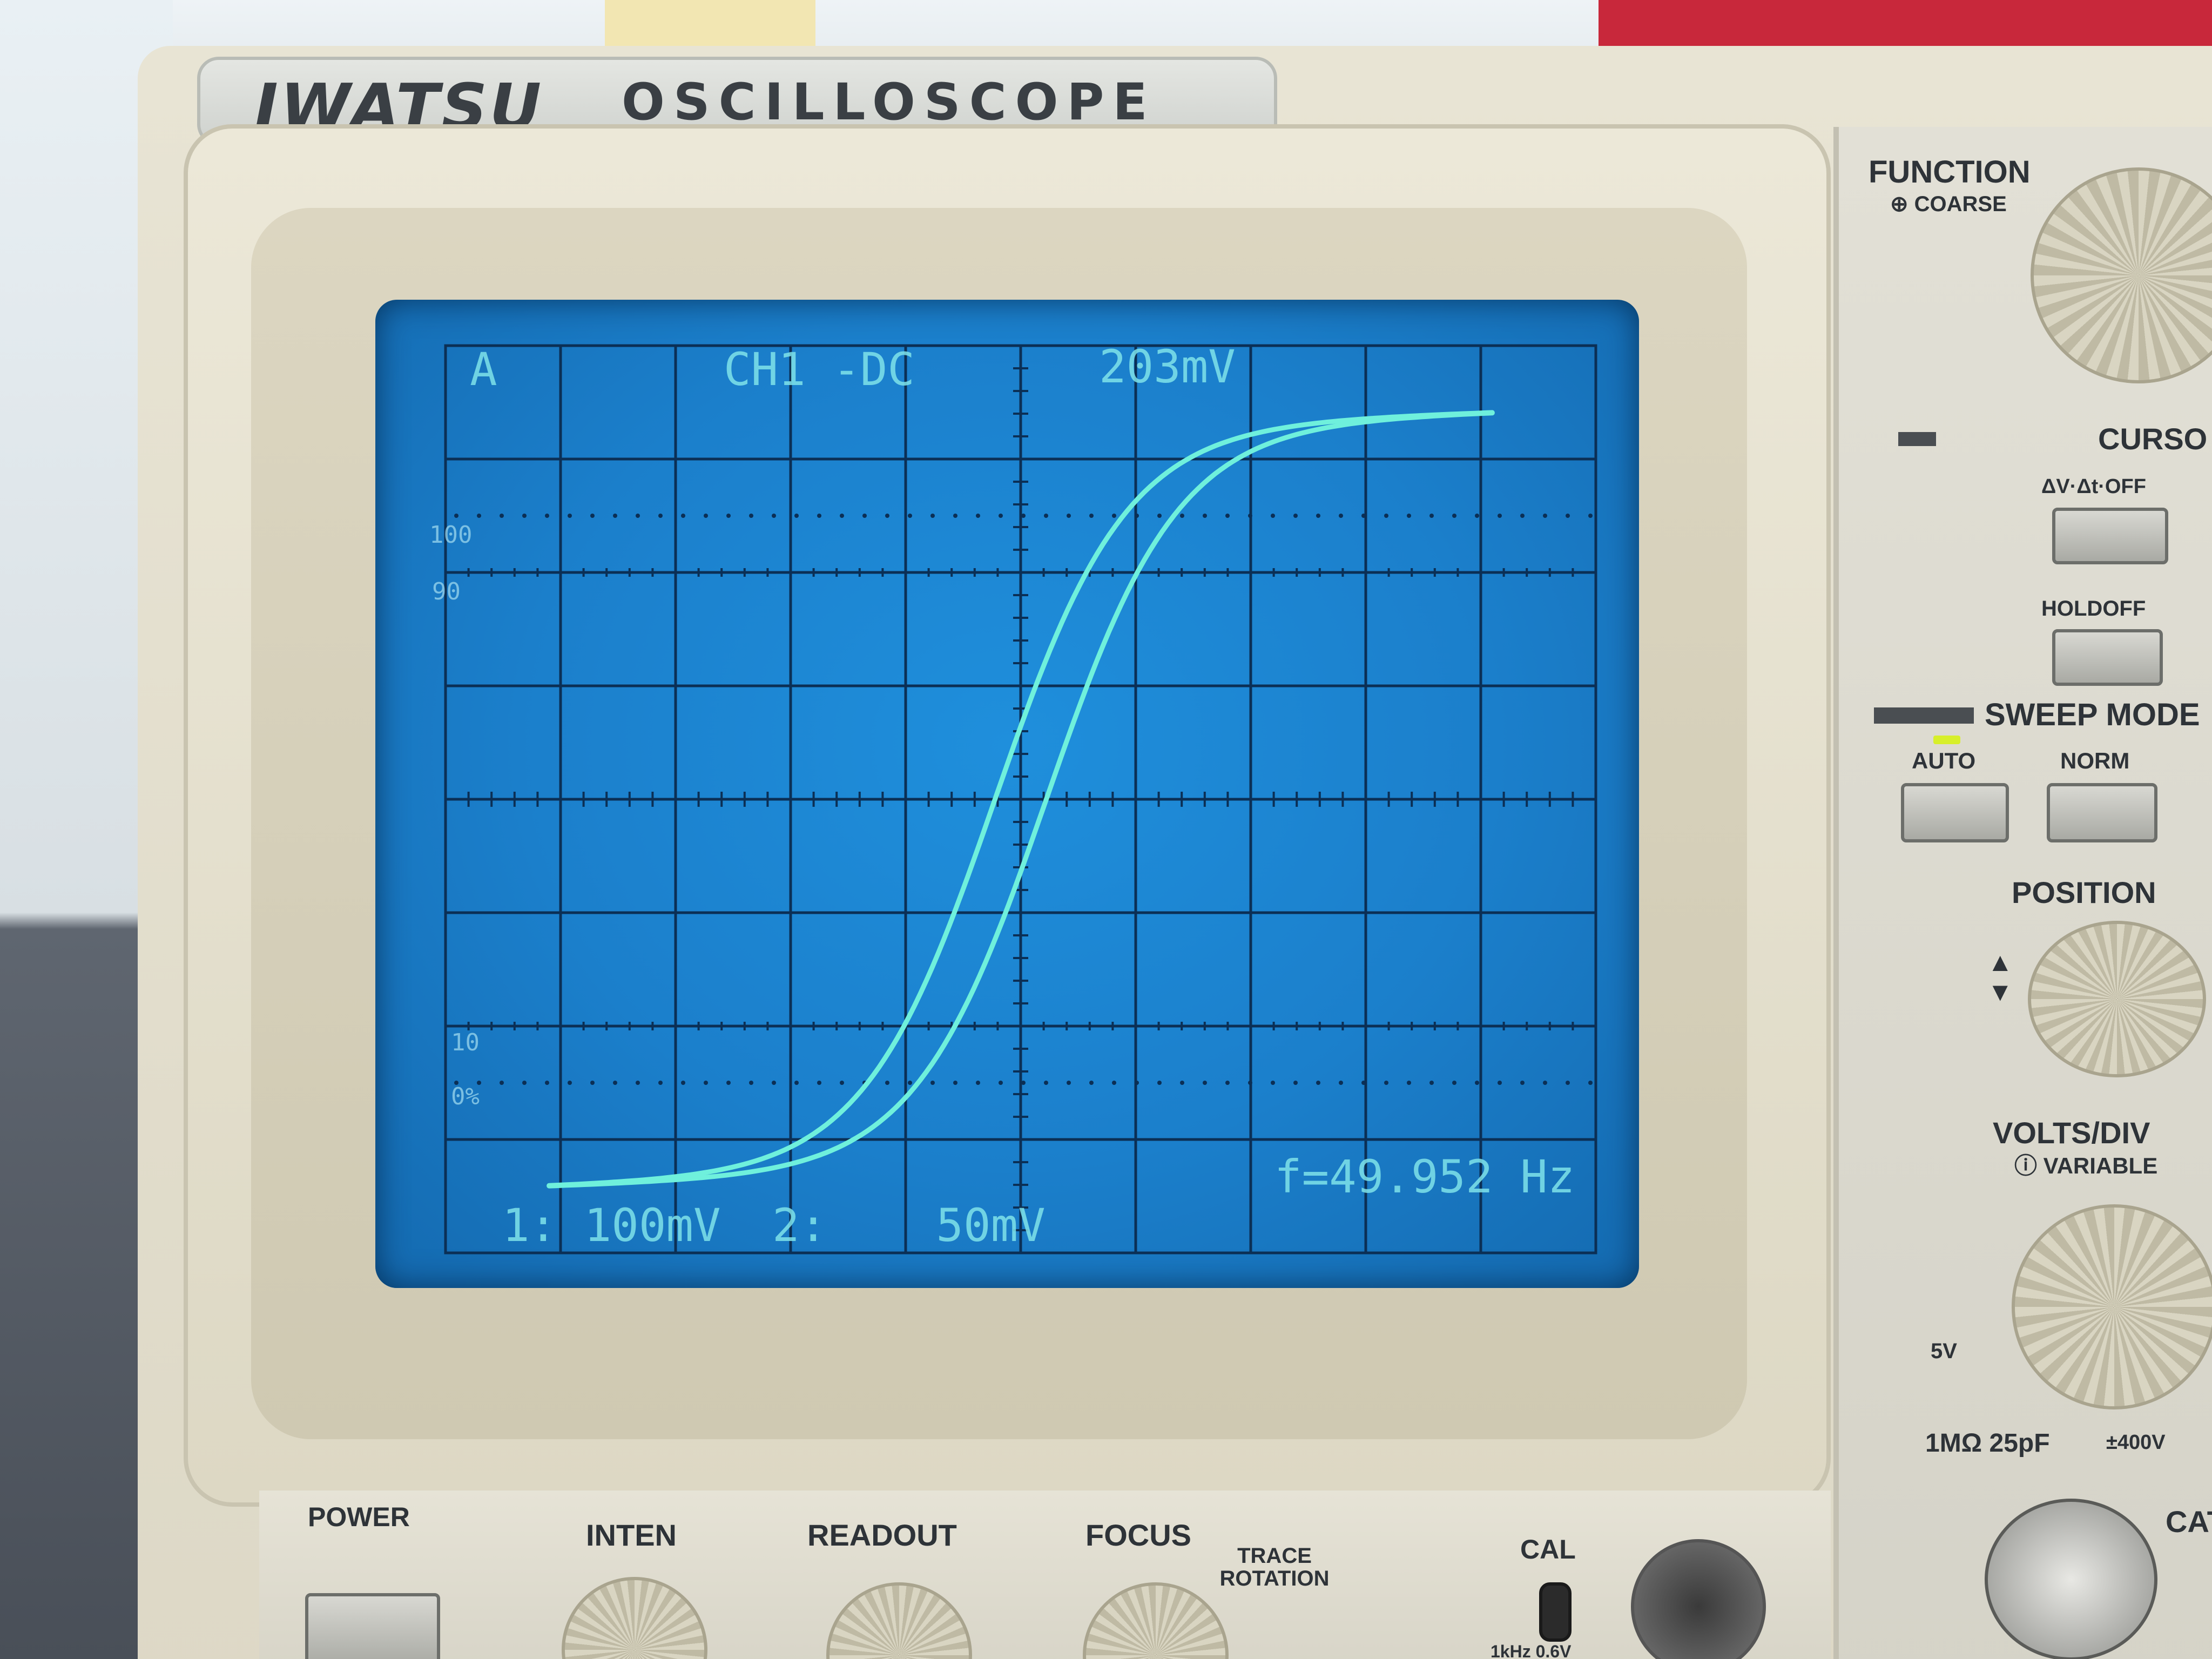 This screenshot has height=1659, width=2212. What do you see at coordinates (2071, 1579) in the screenshot?
I see `bnc-input-connector` at bounding box center [2071, 1579].